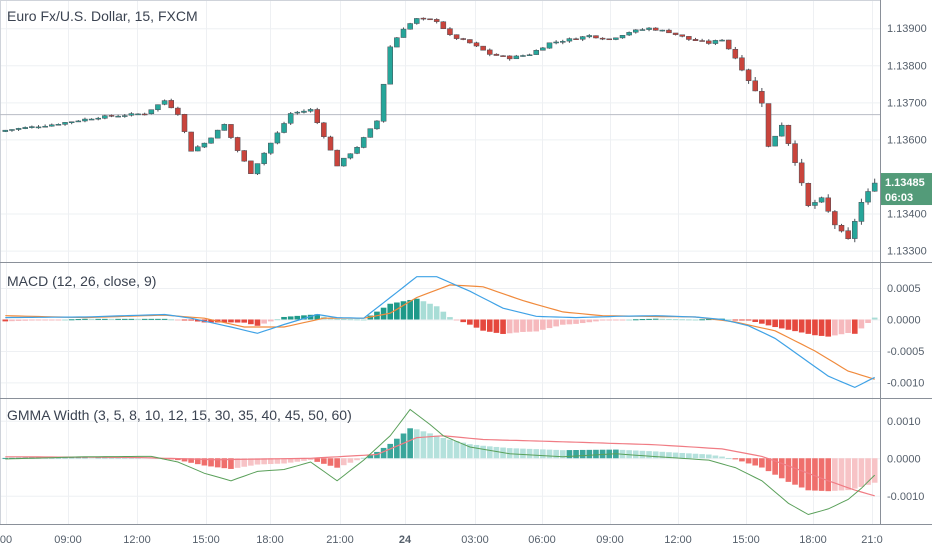 This screenshot has height=550, width=932. I want to click on x-tick-label: 12:00, so click(678, 540).